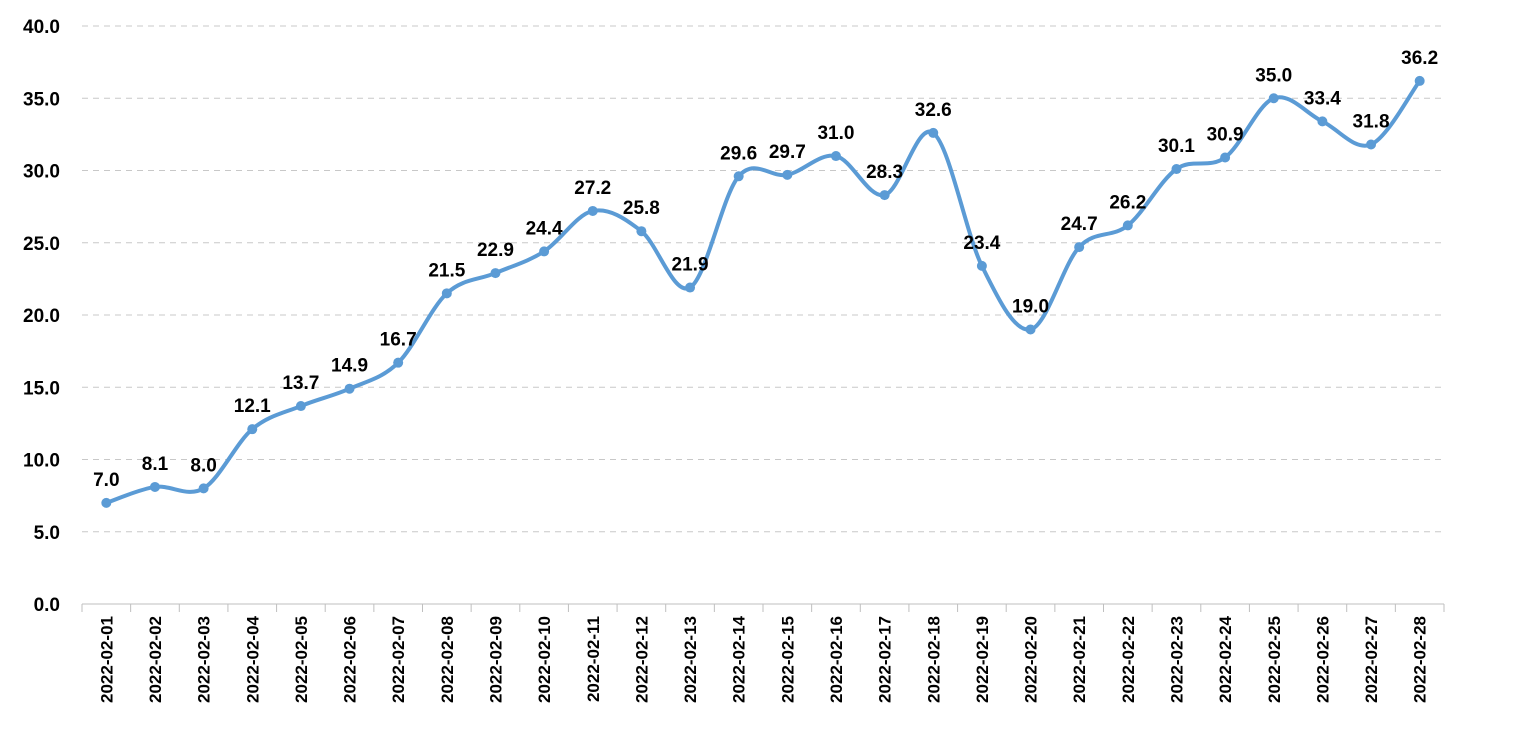 Image resolution: width=1531 pixels, height=729 pixels. I want to click on x-tick-label: 2022-02-08, so click(447, 659).